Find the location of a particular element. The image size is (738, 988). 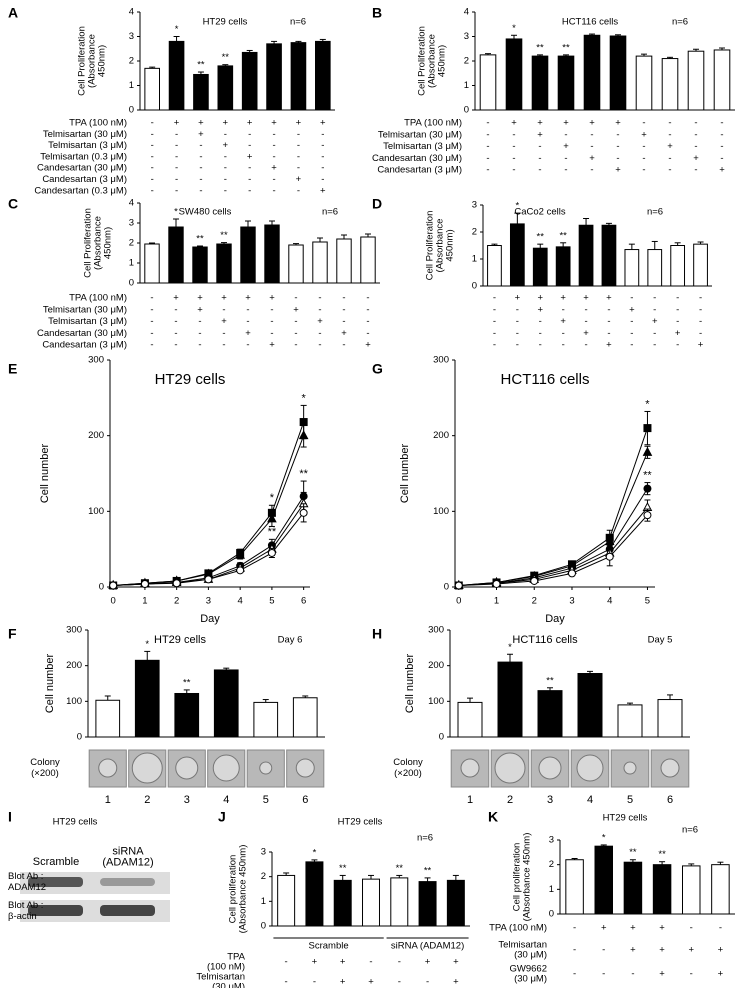

condition-label: Telmisartan (3 μM) is located at coordinates (87, 145).